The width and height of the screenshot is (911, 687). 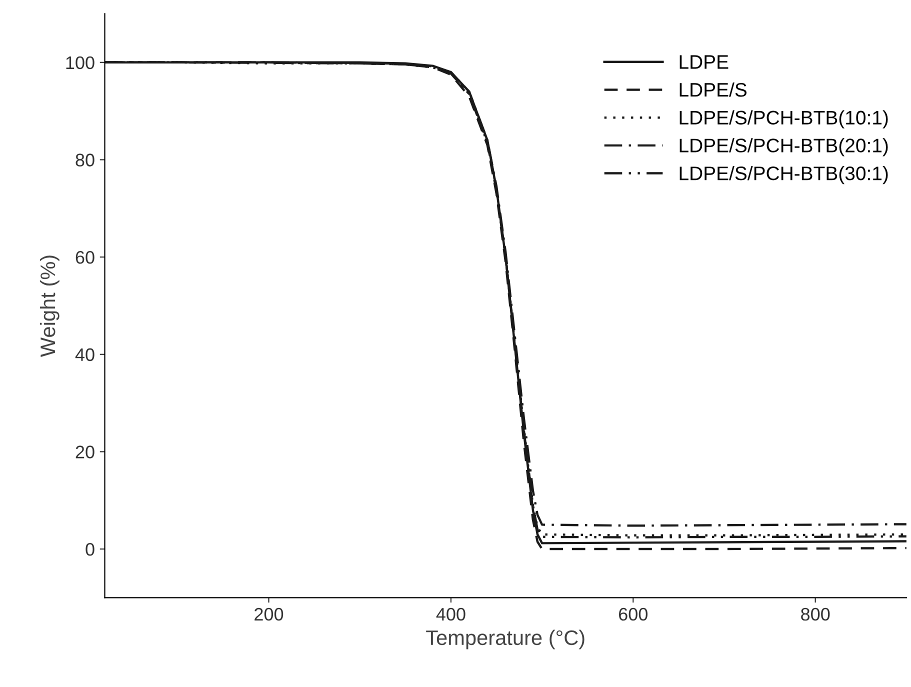 What do you see at coordinates (505, 640) in the screenshot?
I see `x-axis-title: Temperature (°C)` at bounding box center [505, 640].